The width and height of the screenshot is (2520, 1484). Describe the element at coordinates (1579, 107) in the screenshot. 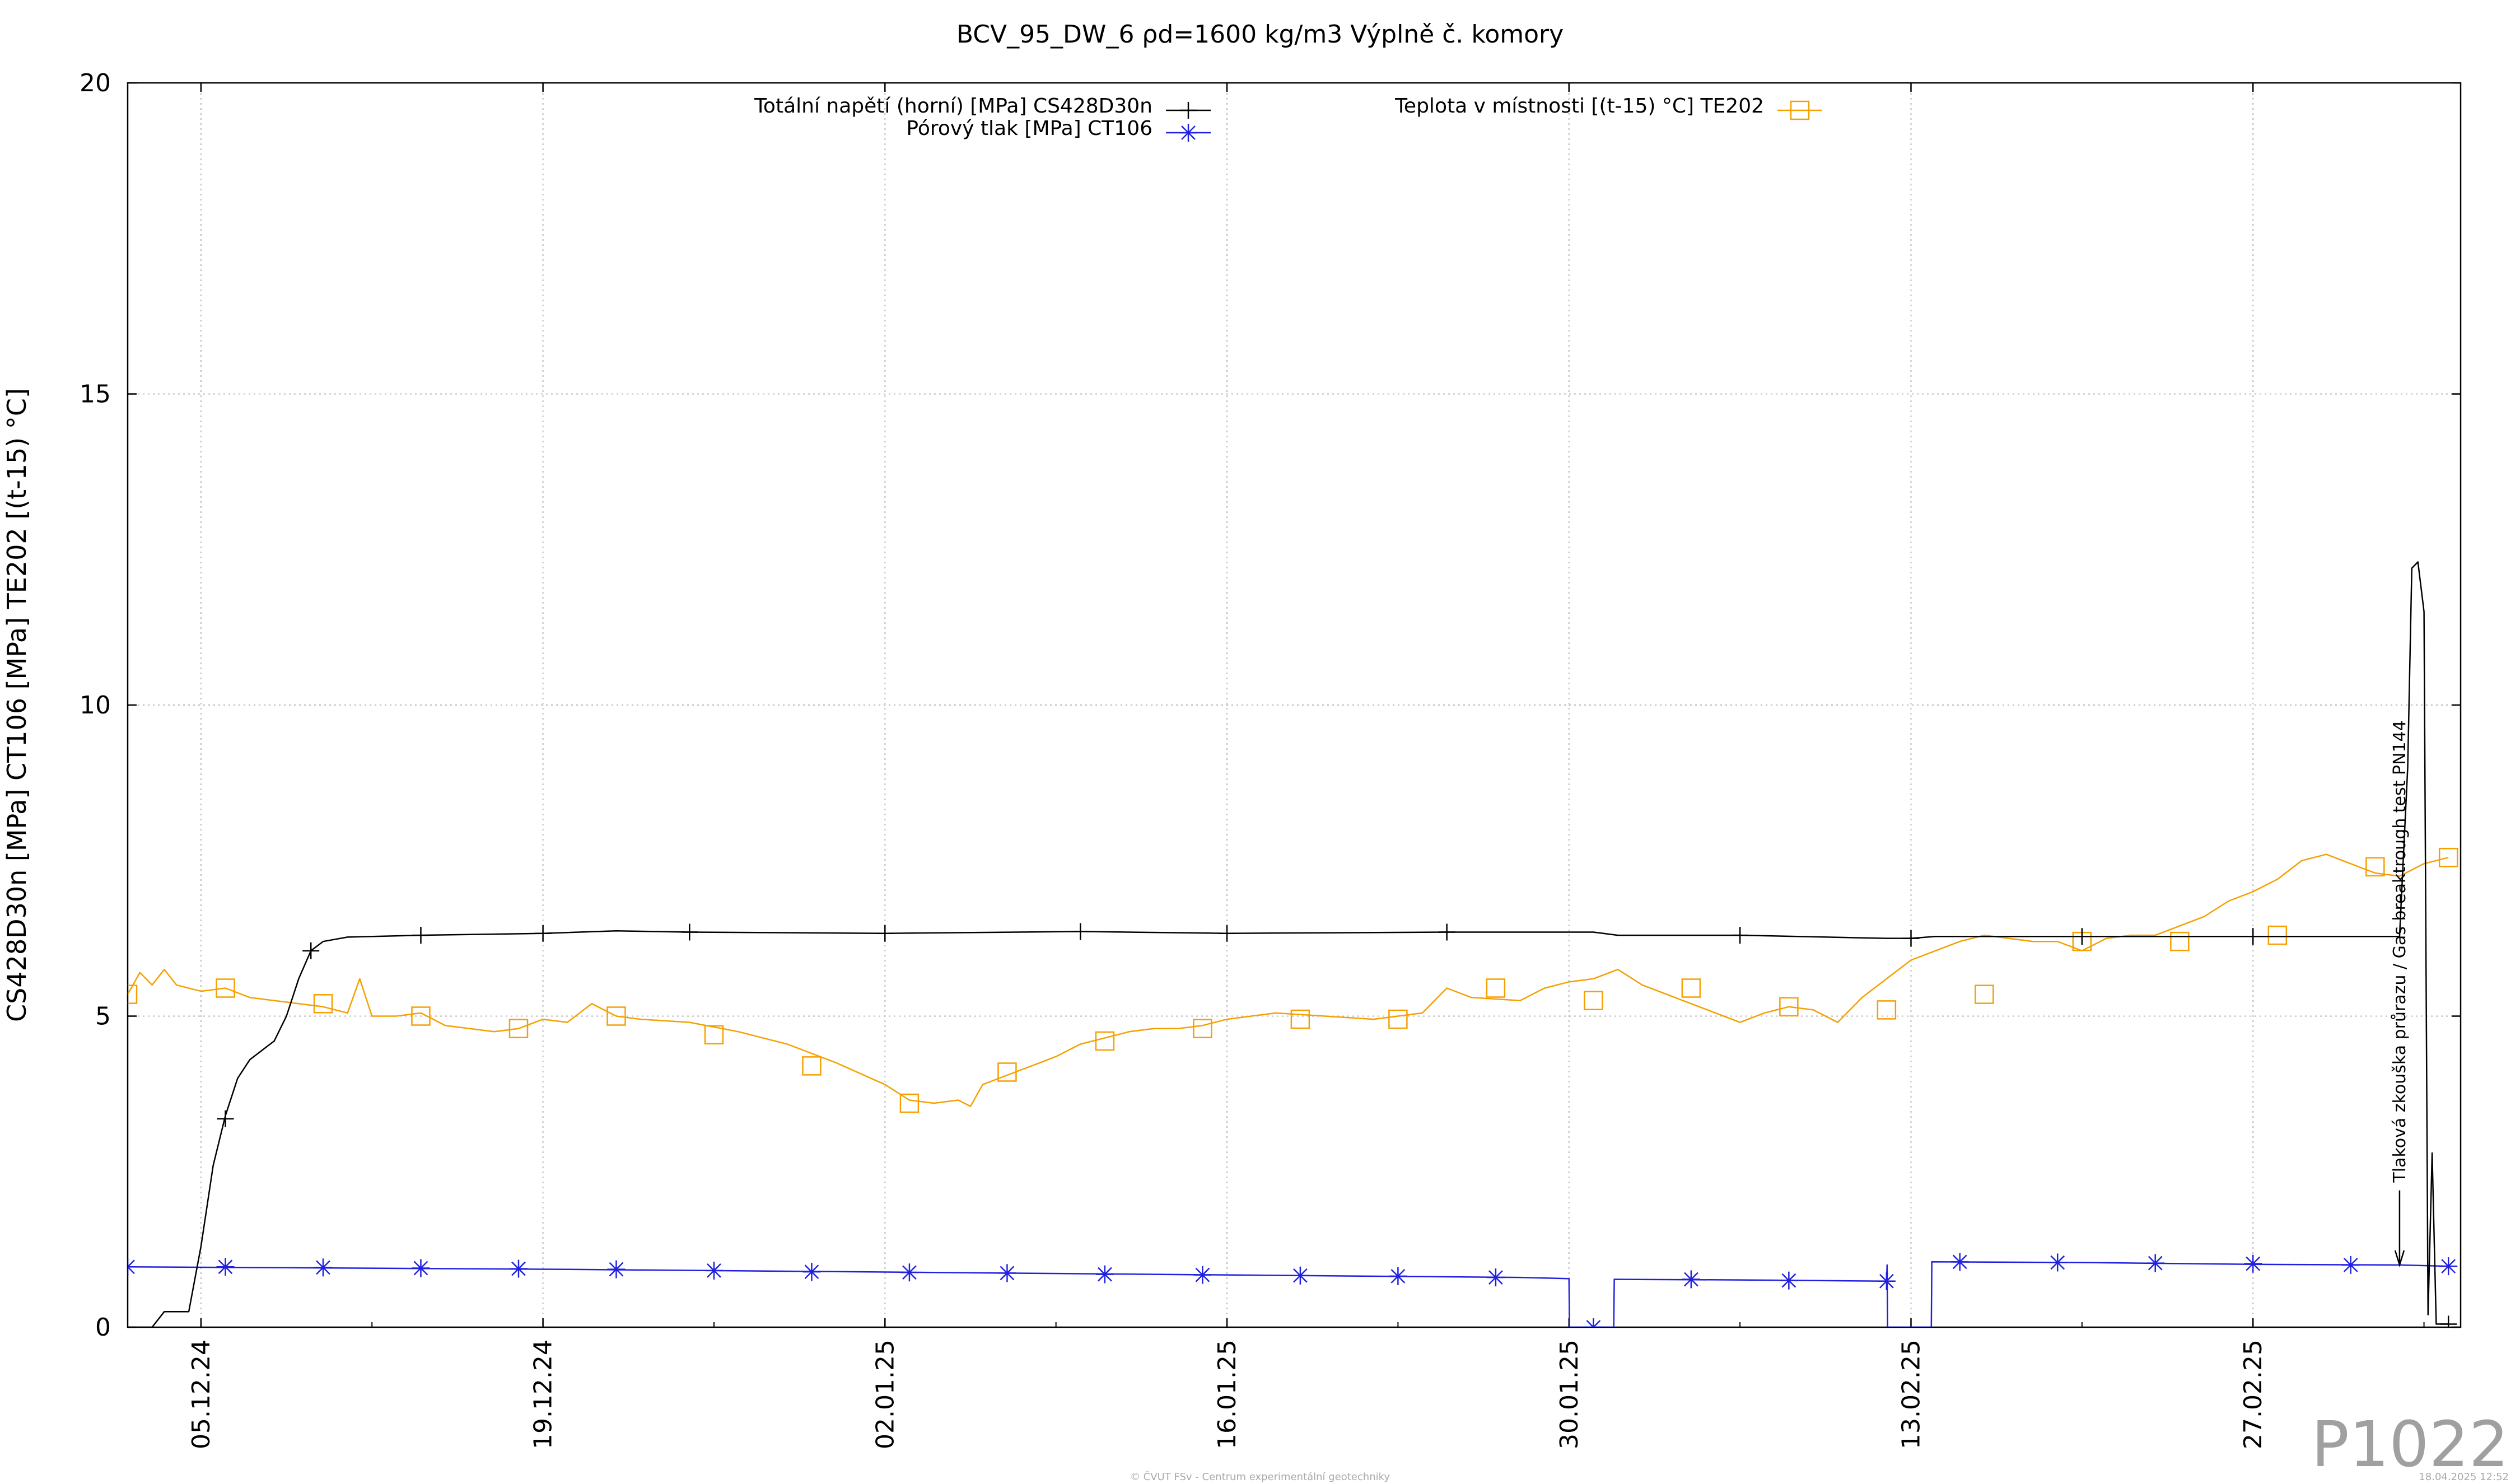

I see `legend-label-te202: Teplota v místnosti [(t-15) °C] TE202` at that location.